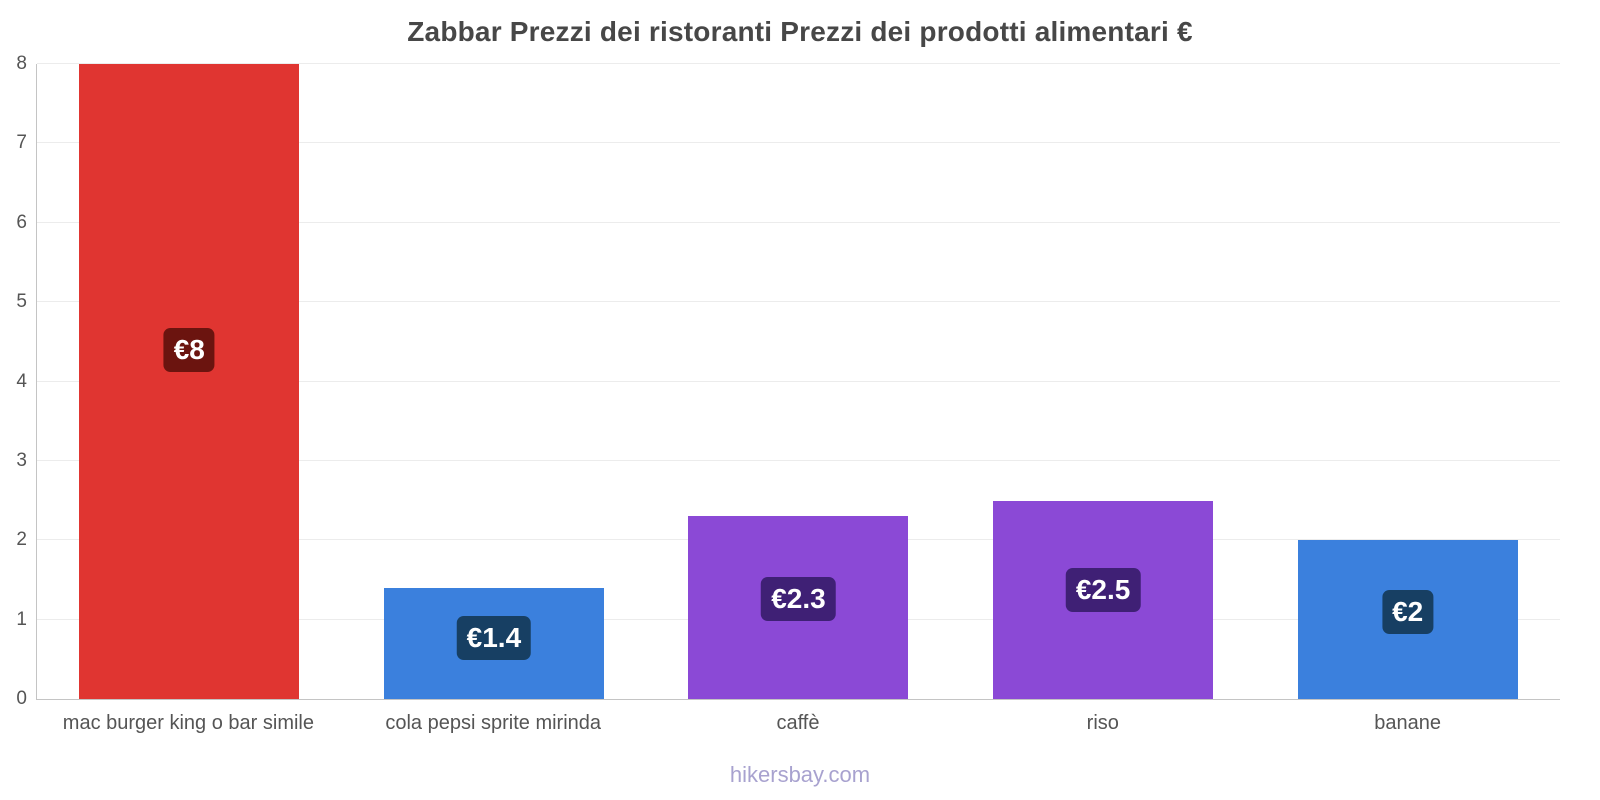  Describe the element at coordinates (1103, 589) in the screenshot. I see `value-label-riso: €2.5` at that location.